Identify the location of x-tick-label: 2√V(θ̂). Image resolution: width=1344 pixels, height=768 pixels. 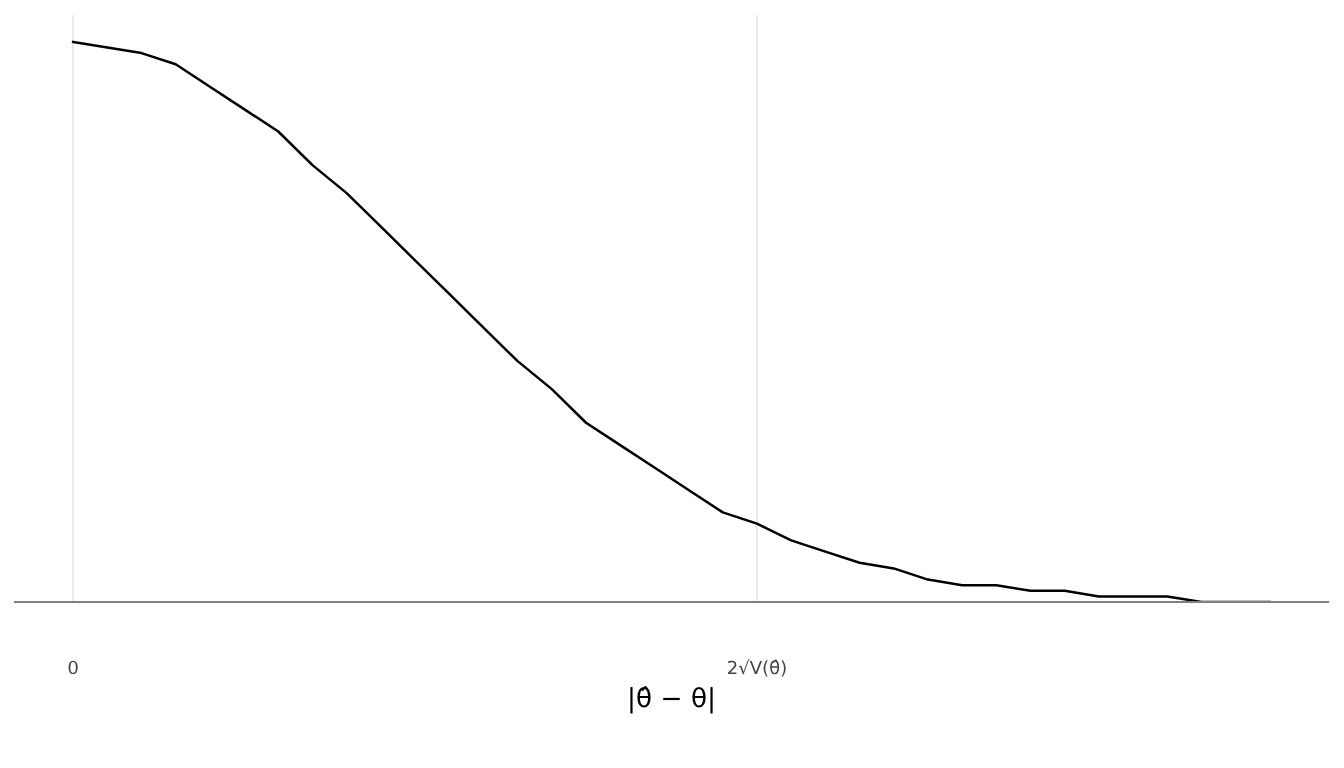
(757, 668).